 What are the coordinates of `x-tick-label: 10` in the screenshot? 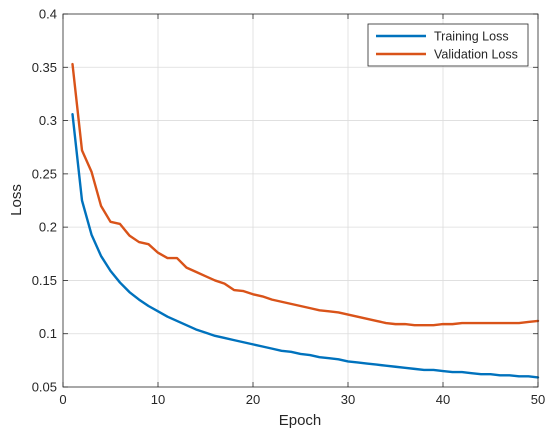 It's located at (158, 399).